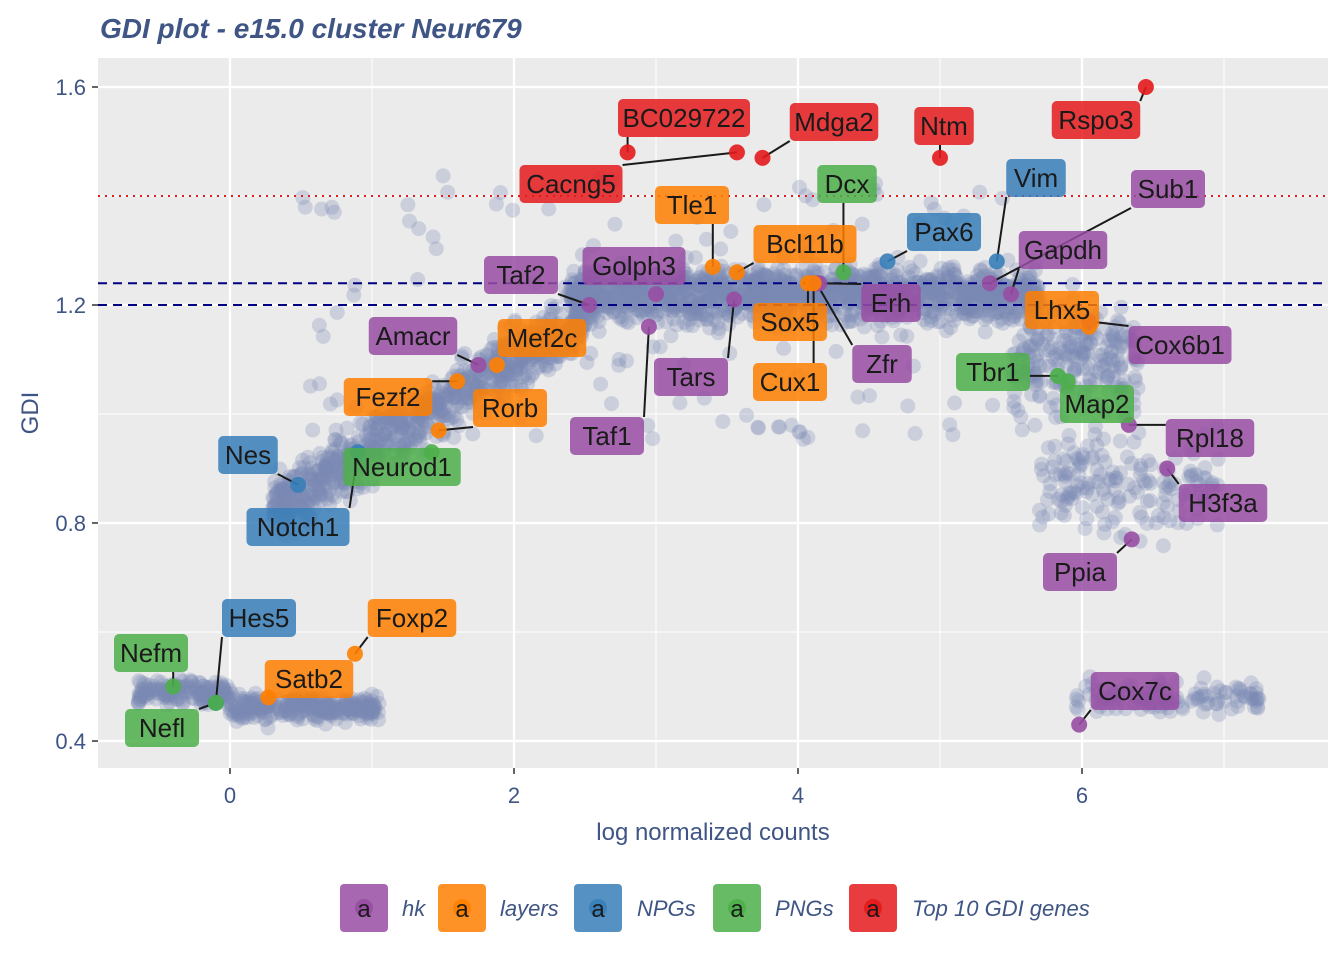  What do you see at coordinates (1223, 503) in the screenshot?
I see `gene-label-text: H3f3a` at bounding box center [1223, 503].